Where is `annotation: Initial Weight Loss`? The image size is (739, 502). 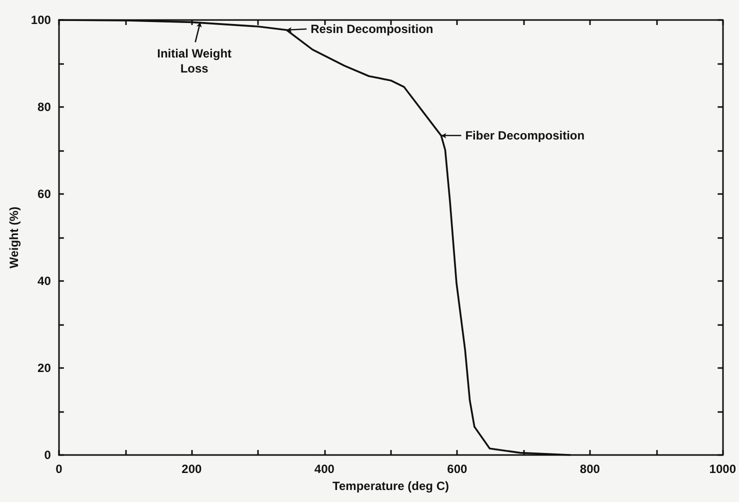
annotation: Initial Weight Loss is located at coordinates (194, 61).